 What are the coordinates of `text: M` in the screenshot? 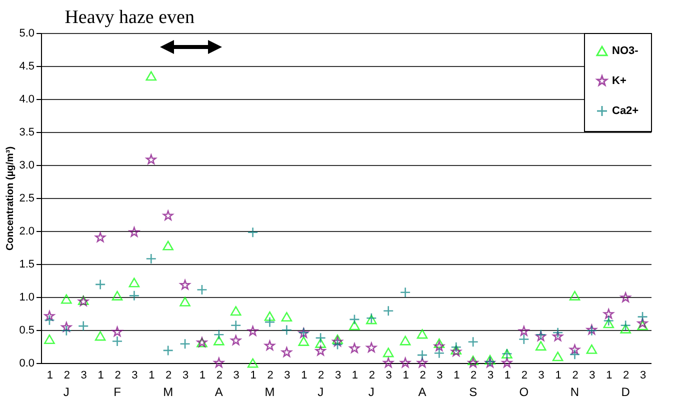 It's located at (168, 392).